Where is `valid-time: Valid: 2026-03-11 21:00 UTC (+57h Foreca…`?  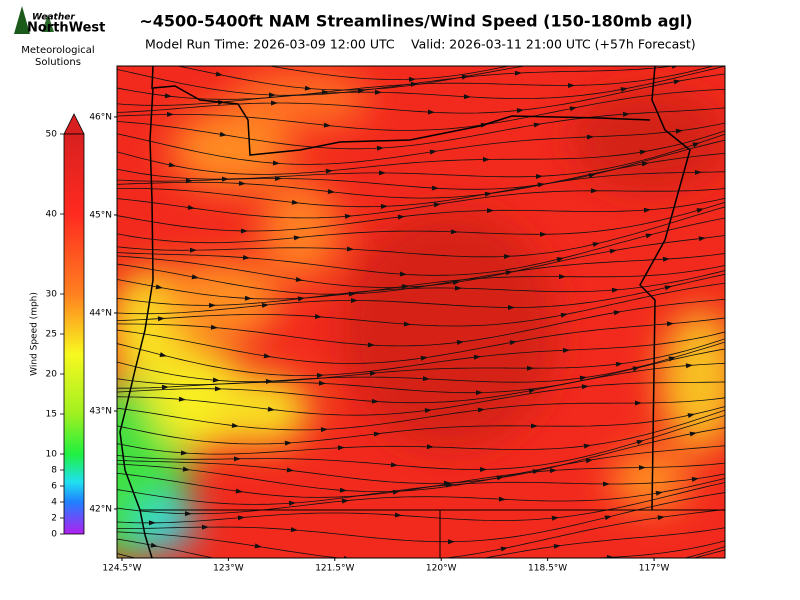 valid-time: Valid: 2026-03-11 21:00 UTC (+57h Foreca… is located at coordinates (553, 44).